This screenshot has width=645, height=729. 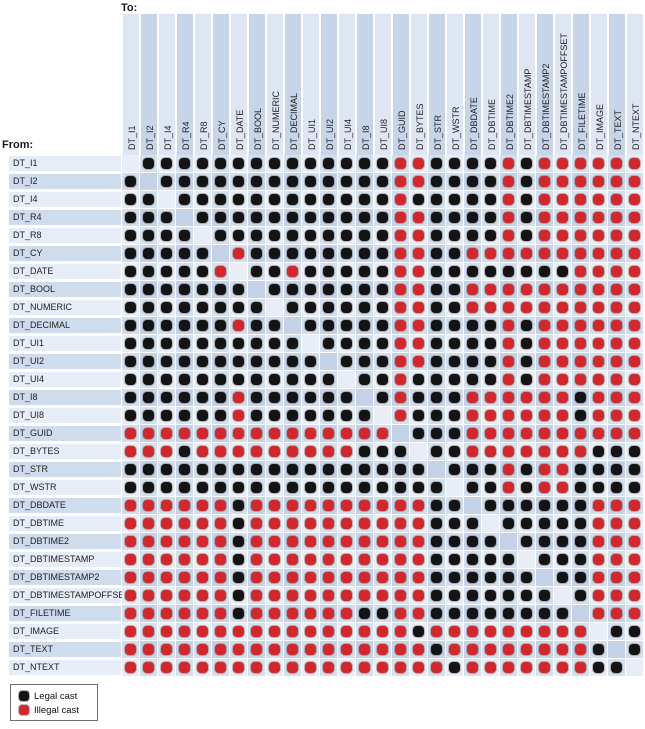 I want to click on column-header: DT_DBTIMESTAMP2, so click(x=545, y=84).